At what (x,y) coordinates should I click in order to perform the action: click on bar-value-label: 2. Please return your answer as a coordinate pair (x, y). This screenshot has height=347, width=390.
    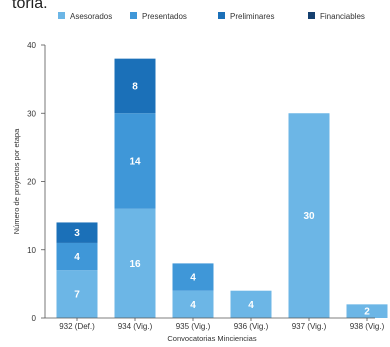
    Looking at the image, I should click on (367, 312).